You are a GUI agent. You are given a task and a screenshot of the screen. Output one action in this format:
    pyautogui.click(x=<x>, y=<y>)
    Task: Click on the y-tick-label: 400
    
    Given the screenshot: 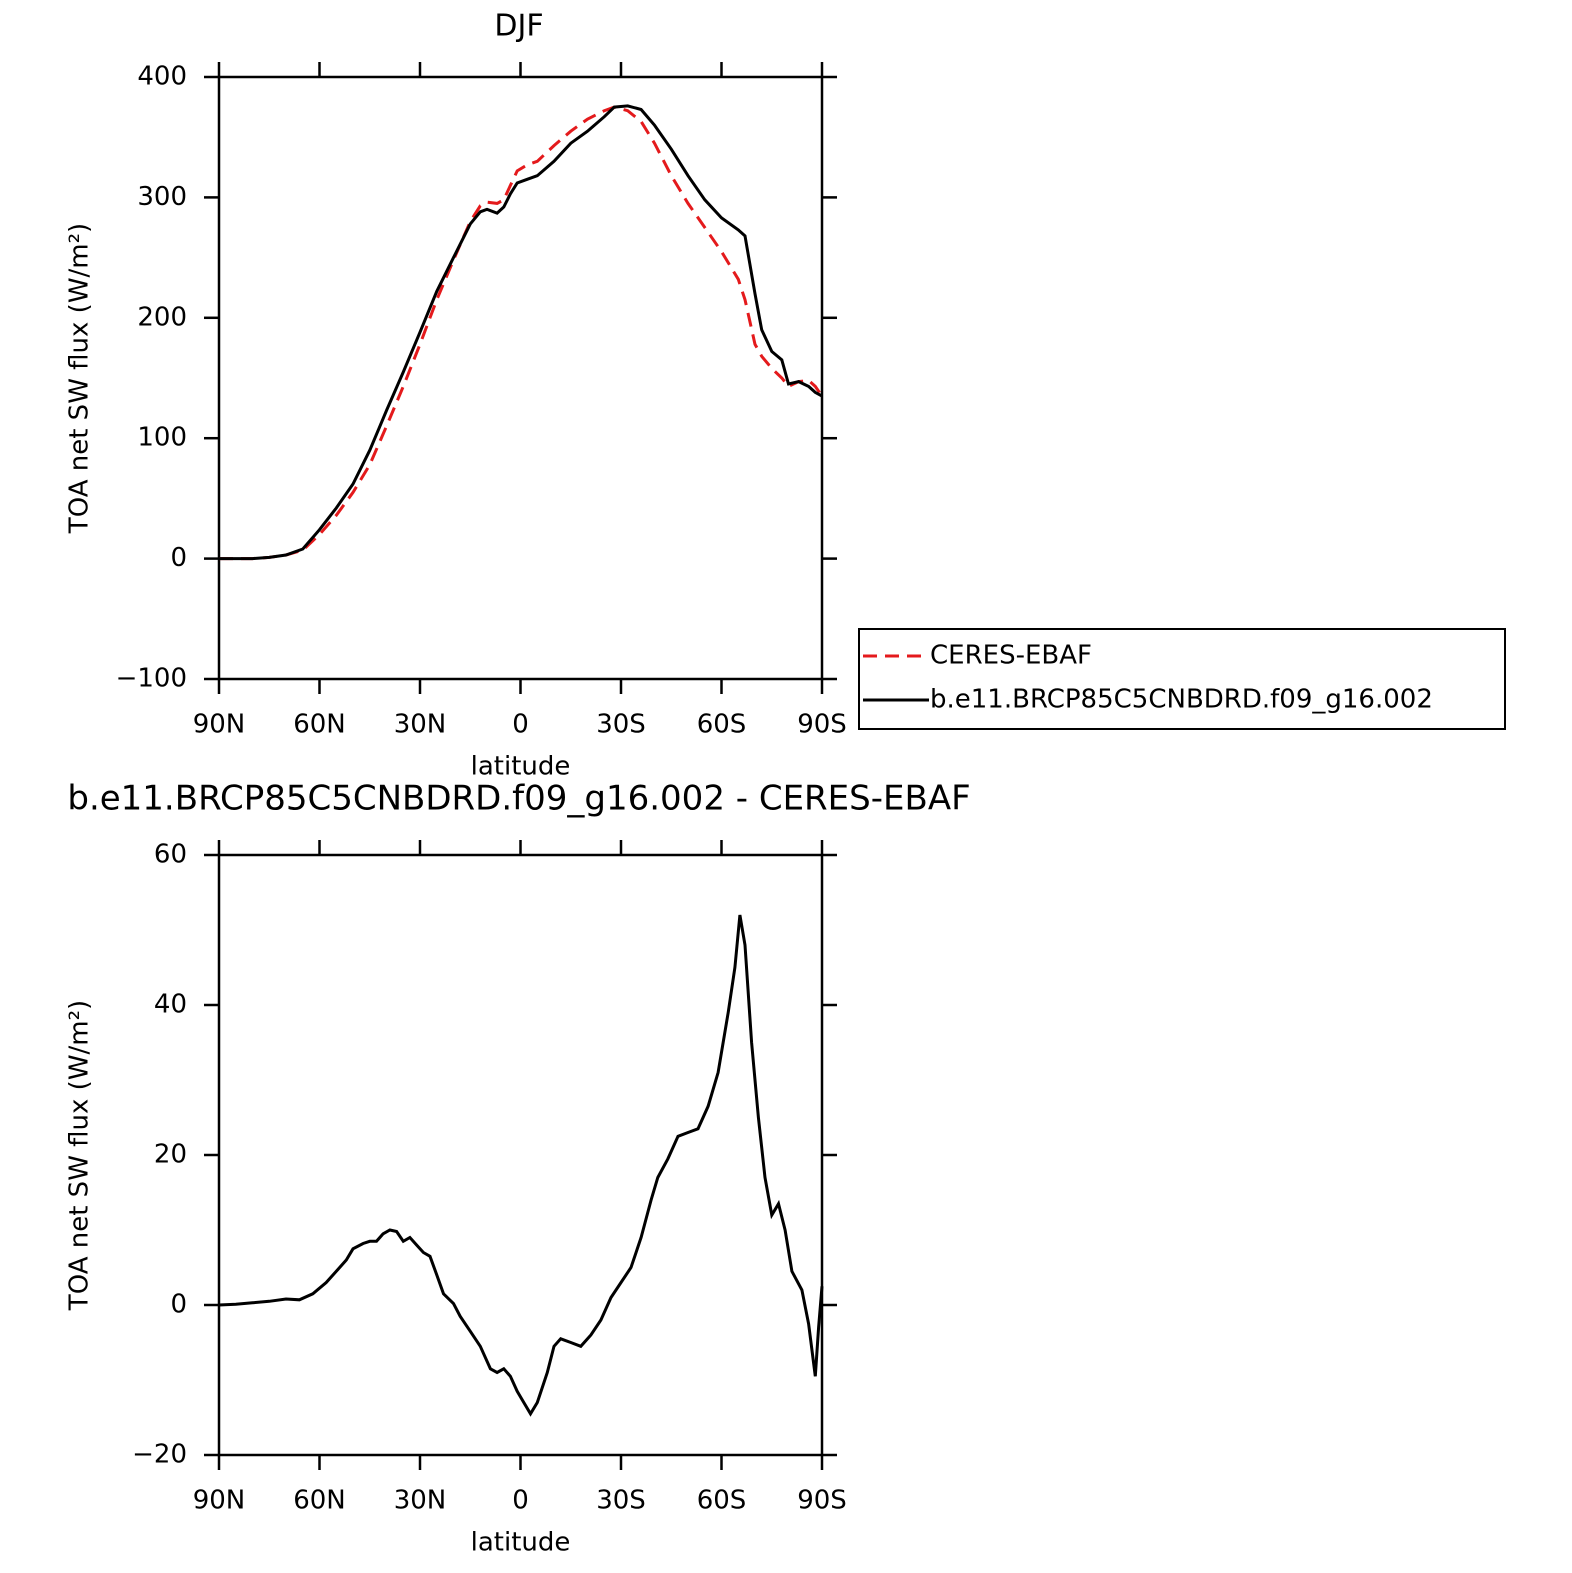 What is the action you would take?
    pyautogui.click(x=162, y=77)
    